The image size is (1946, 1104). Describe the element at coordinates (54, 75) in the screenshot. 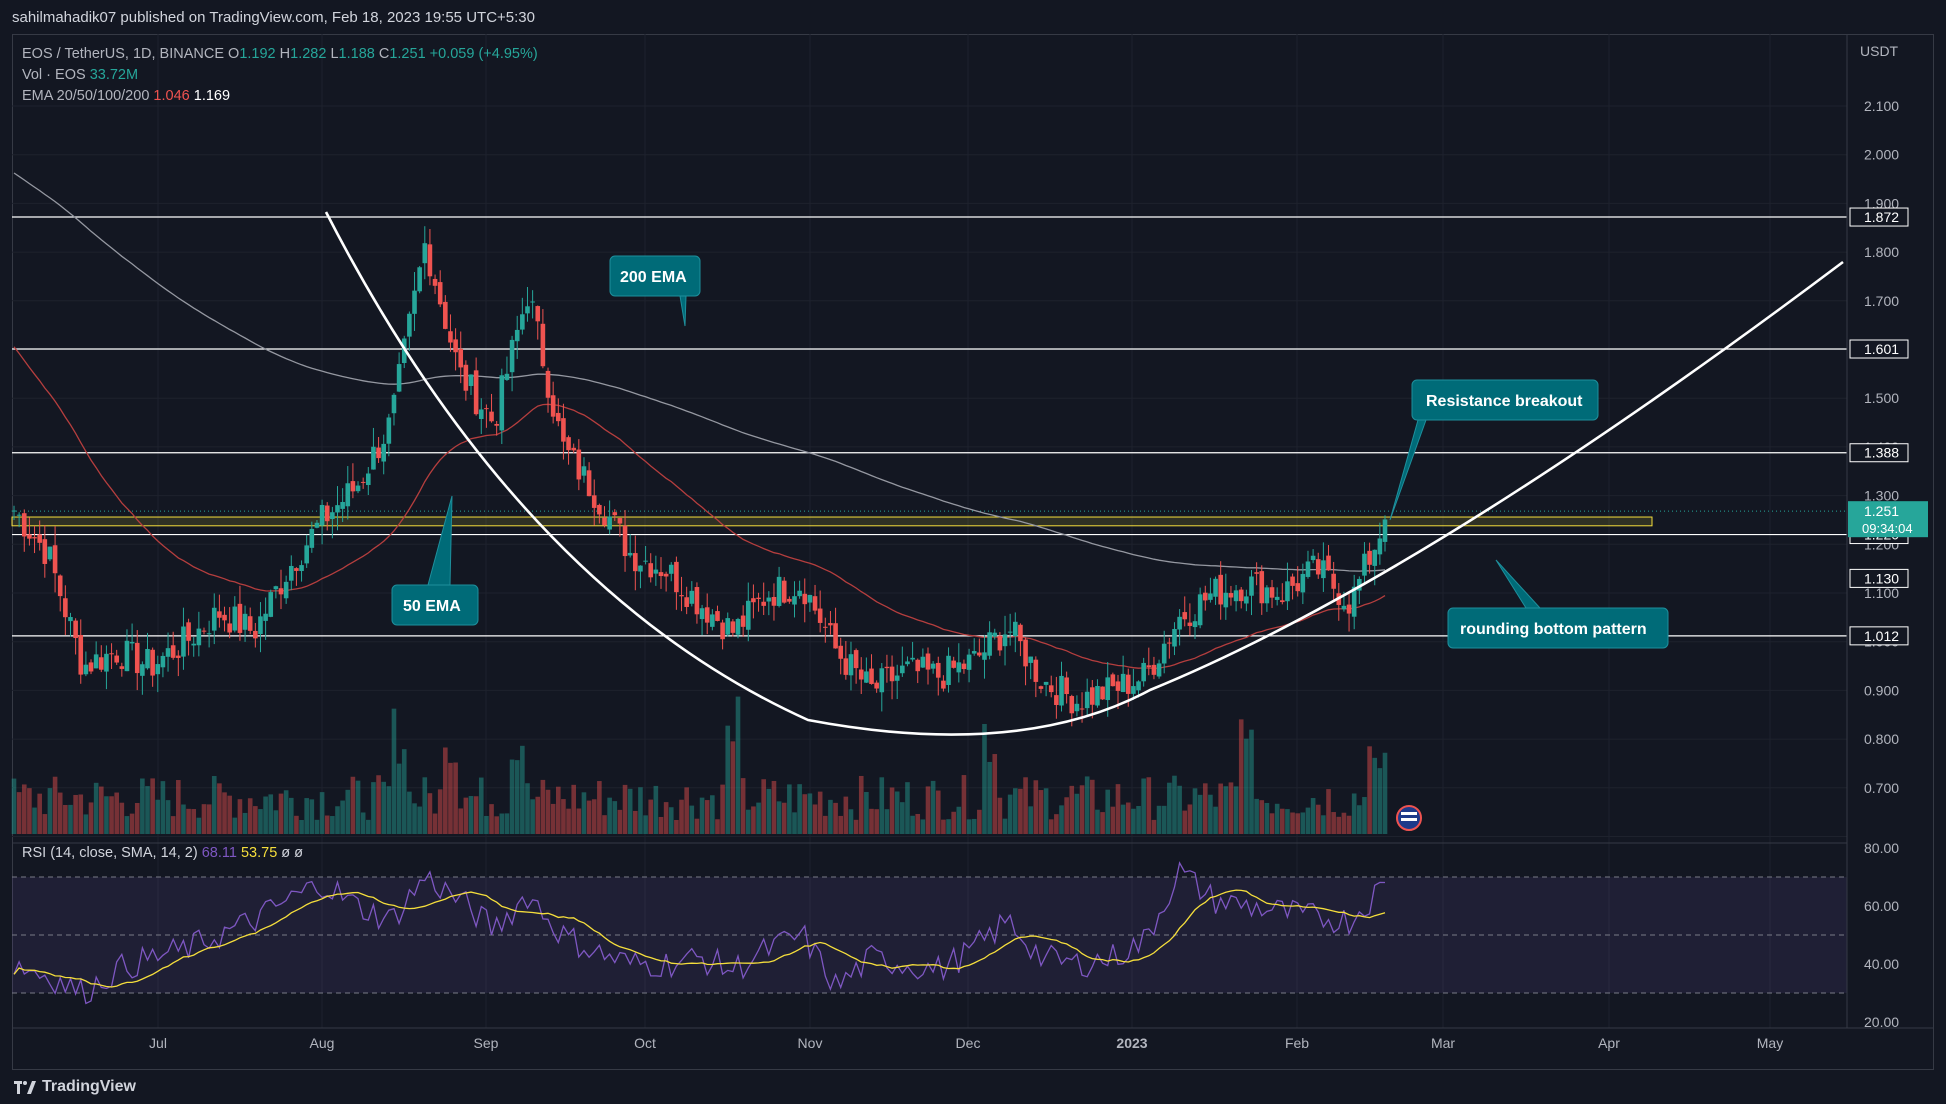

I see `volume-label: Vol · EOS` at that location.